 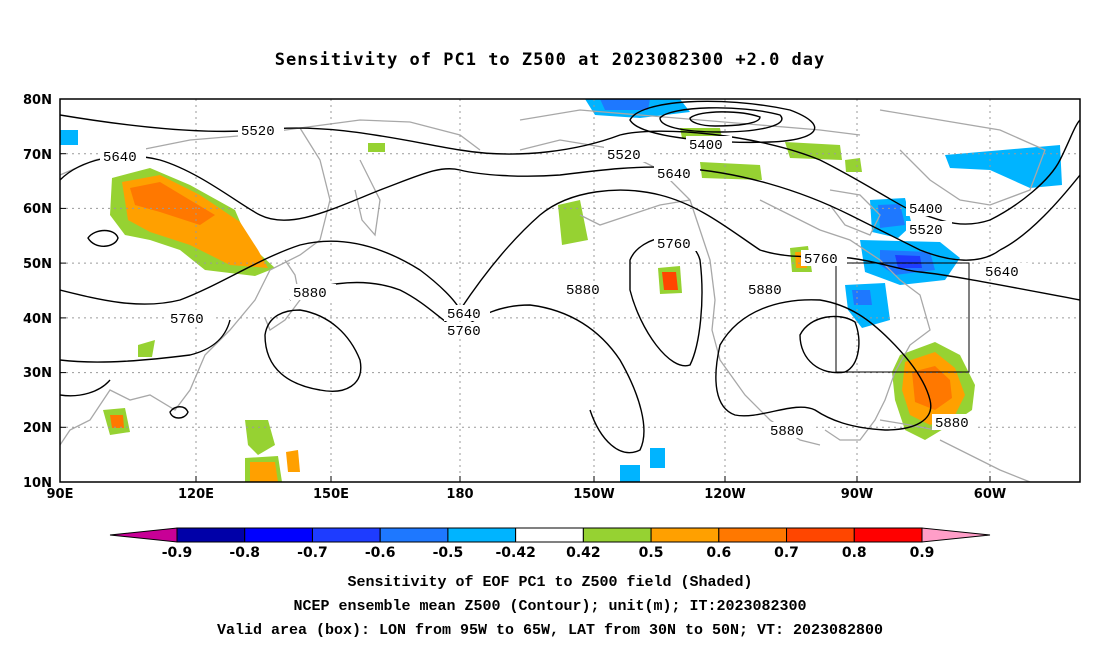 I want to click on shade-positive-asia-core, so click(x=172, y=203).